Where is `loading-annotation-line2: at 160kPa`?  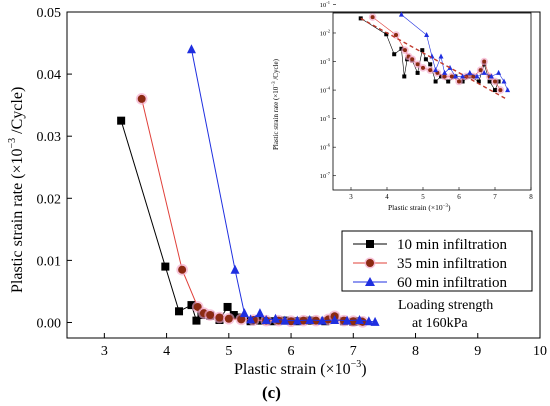
loading-annotation-line2: at 160kPa is located at coordinates (440, 323).